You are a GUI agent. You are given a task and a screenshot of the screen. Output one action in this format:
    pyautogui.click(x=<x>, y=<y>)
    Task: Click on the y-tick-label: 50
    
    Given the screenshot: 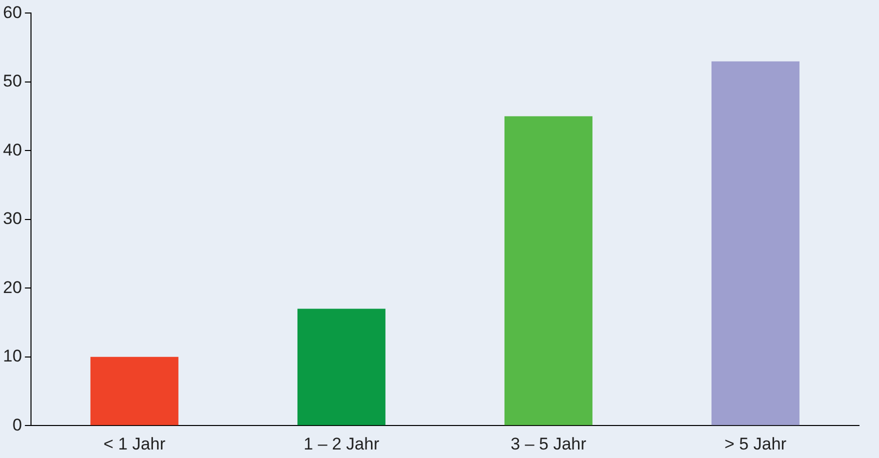 What is the action you would take?
    pyautogui.click(x=12, y=81)
    